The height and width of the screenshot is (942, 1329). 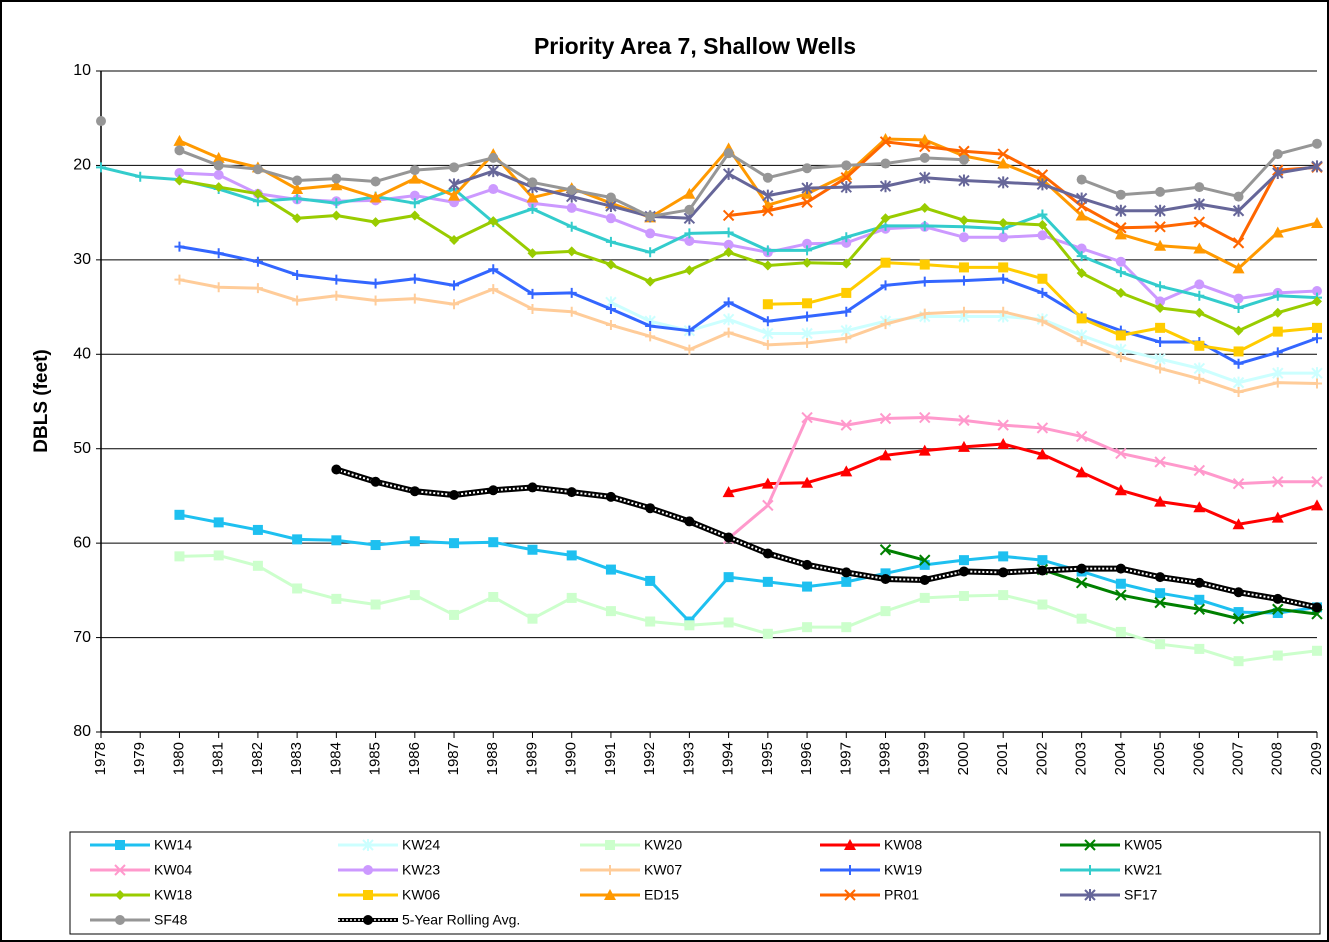 What do you see at coordinates (1198, 758) in the screenshot?
I see `x-tick-label: 2006` at bounding box center [1198, 758].